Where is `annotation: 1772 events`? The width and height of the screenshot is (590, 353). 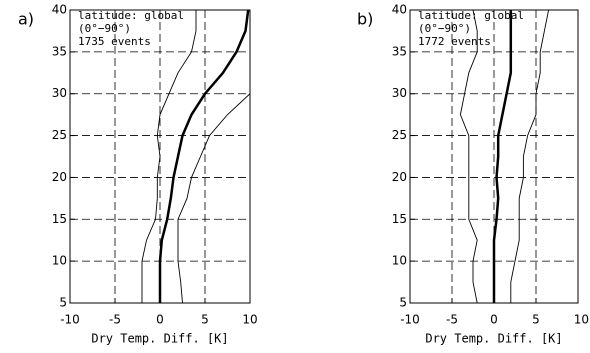 annotation: 1772 events is located at coordinates (454, 41).